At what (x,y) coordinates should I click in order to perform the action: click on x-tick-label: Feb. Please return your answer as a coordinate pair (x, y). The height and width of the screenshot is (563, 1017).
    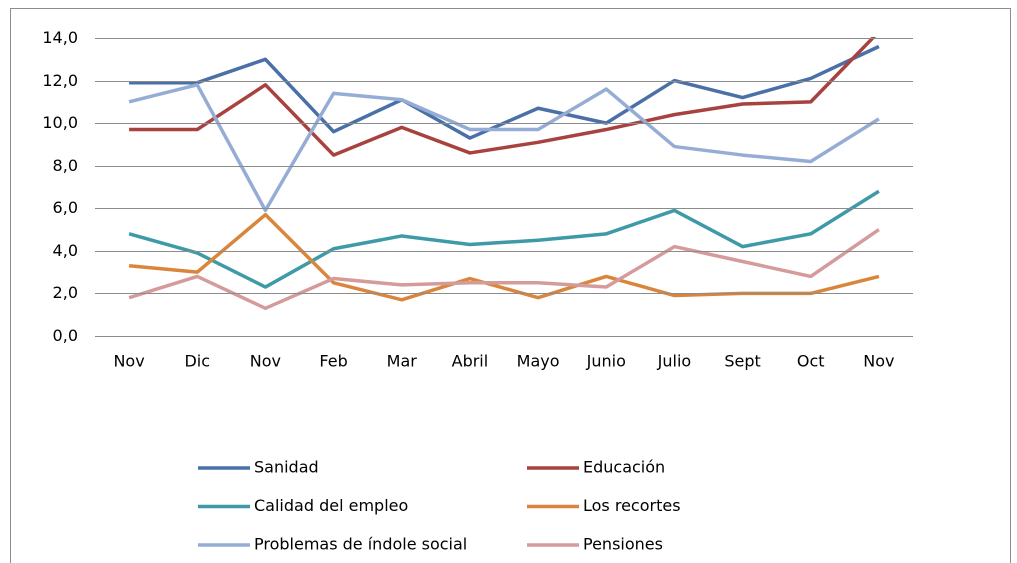
    Looking at the image, I should click on (333, 361).